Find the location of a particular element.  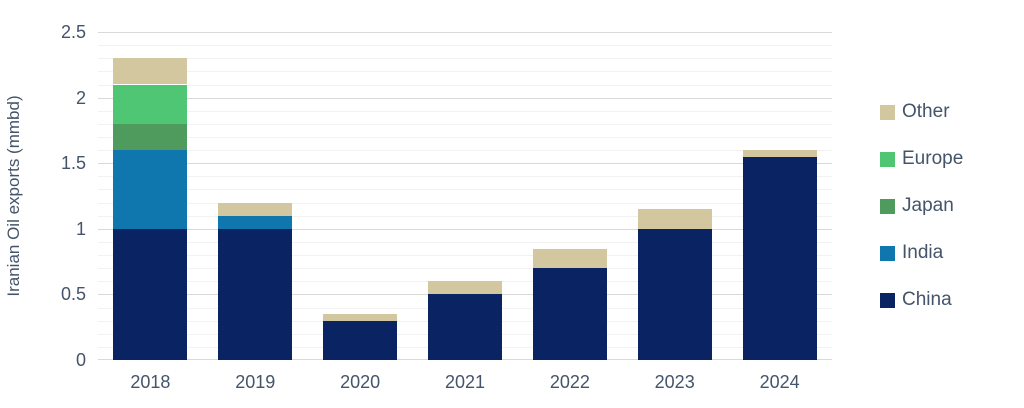

legend-item-india: India is located at coordinates (921, 252).